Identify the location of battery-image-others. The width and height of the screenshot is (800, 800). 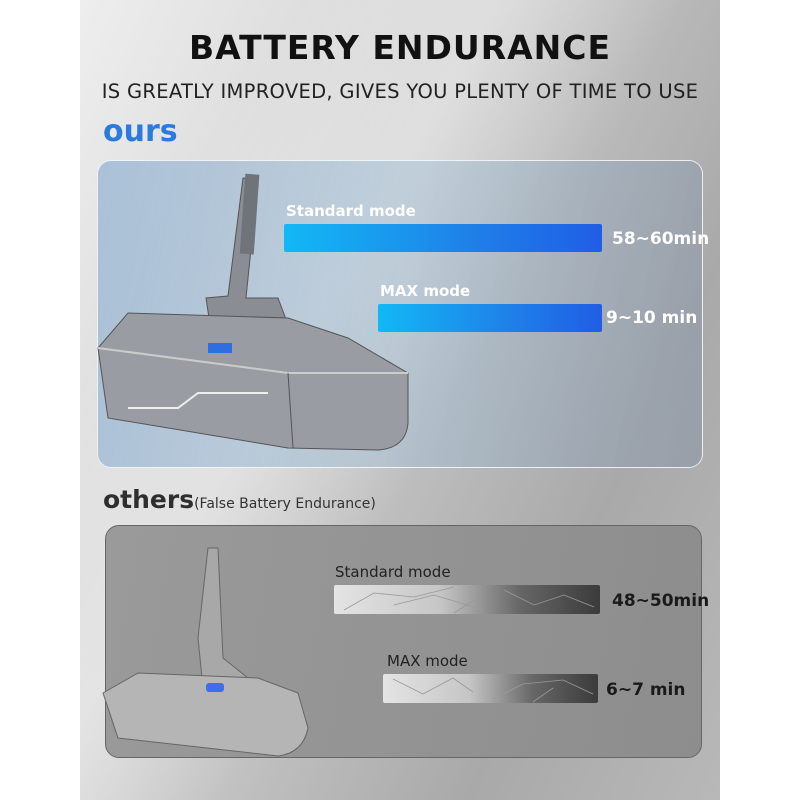
(205, 652).